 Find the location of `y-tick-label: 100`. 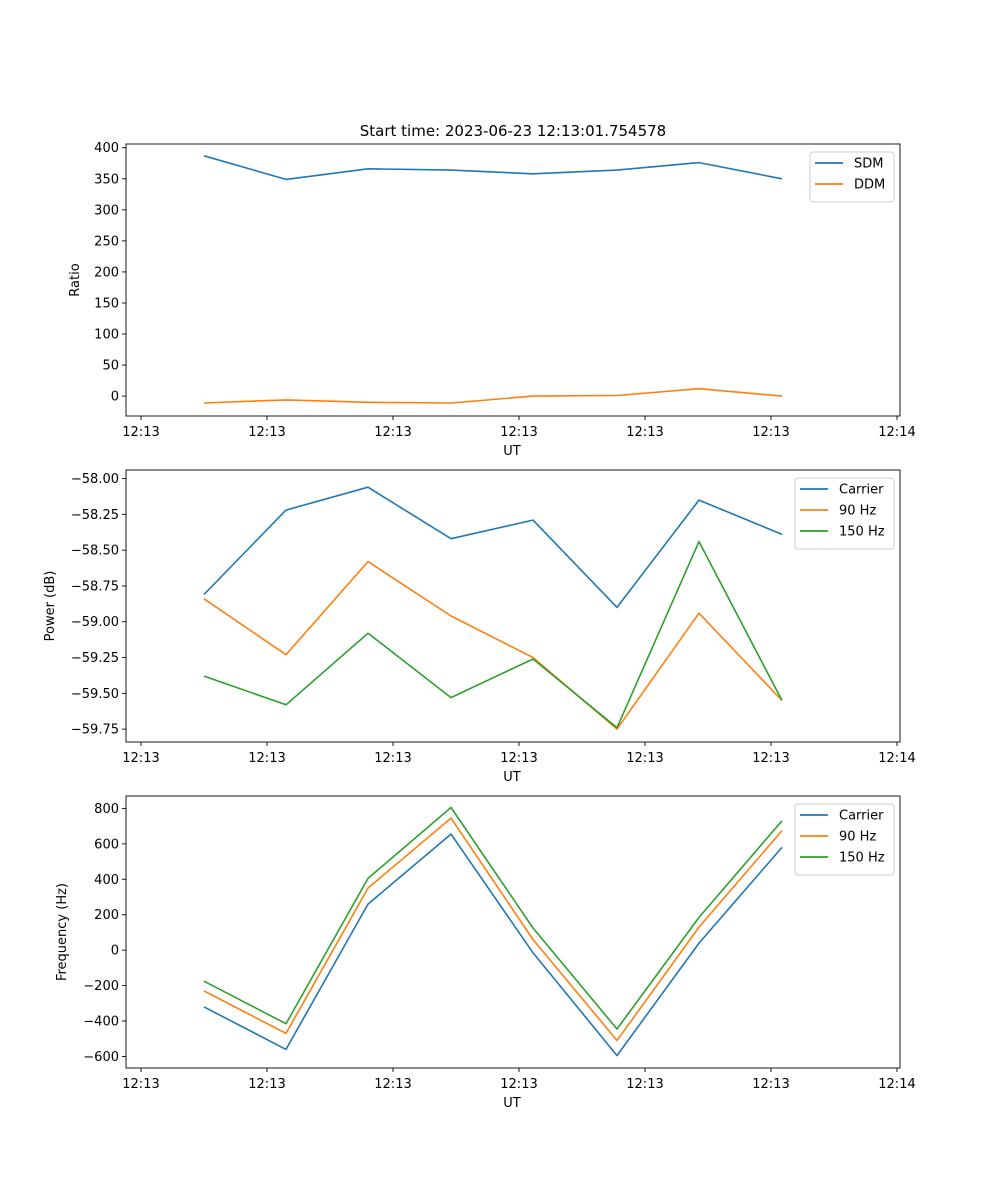

y-tick-label: 100 is located at coordinates (106, 335).